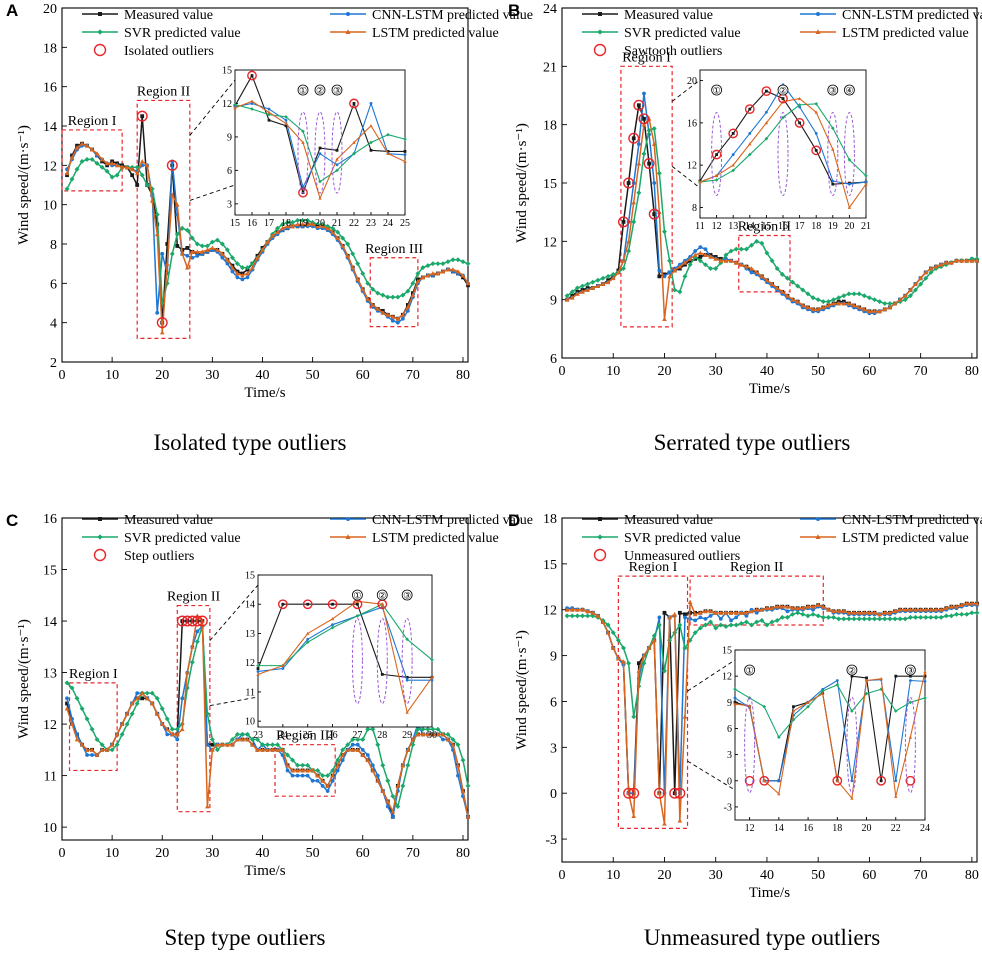 Image resolution: width=982 pixels, height=960 pixels. I want to click on legend-marker-cnn_lstm, so click(348, 14).